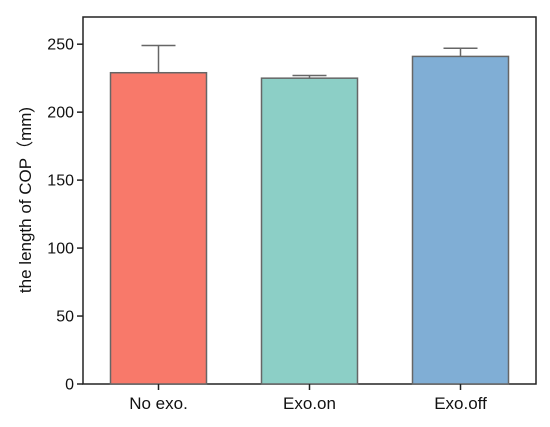 The height and width of the screenshot is (427, 550). What do you see at coordinates (309, 61) in the screenshot?
I see `error-bars` at bounding box center [309, 61].